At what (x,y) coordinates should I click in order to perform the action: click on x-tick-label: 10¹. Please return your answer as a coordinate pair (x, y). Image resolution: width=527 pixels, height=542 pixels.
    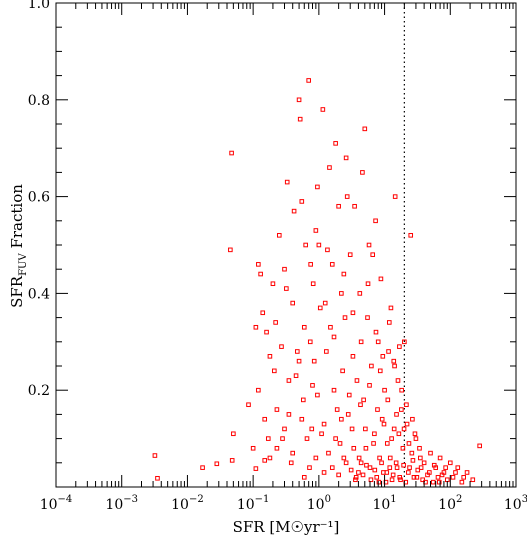
    Looking at the image, I should click on (384, 503).